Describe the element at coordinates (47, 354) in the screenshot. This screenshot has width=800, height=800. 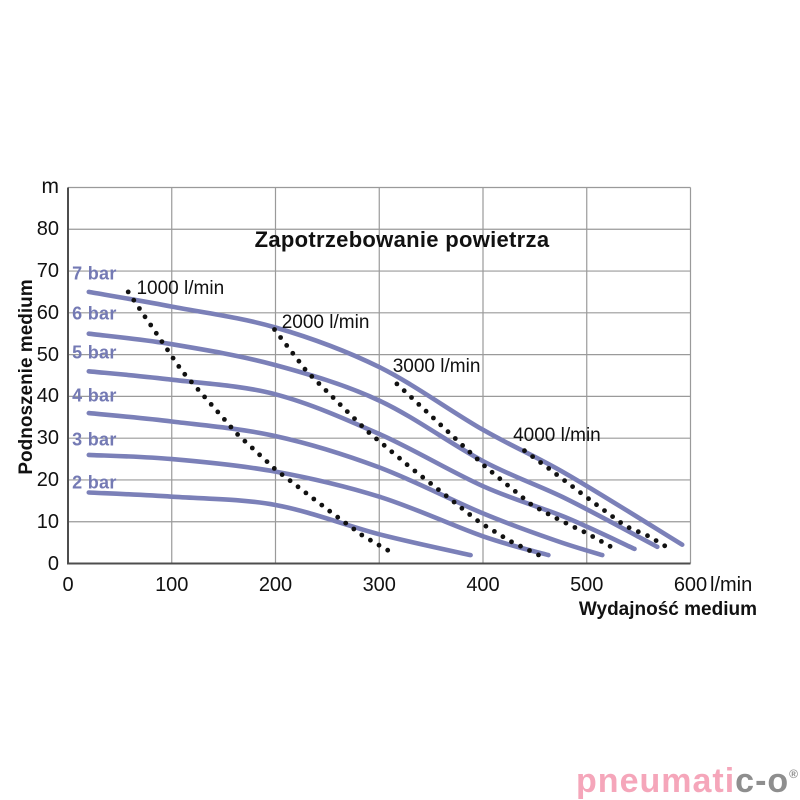
I see `y-tick-50: 50` at that location.